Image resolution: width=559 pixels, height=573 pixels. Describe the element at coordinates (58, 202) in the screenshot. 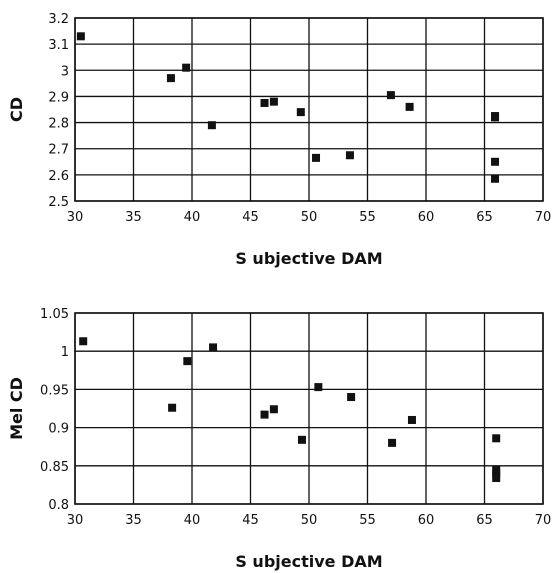

I see `y-tick-label: 2.5` at that location.